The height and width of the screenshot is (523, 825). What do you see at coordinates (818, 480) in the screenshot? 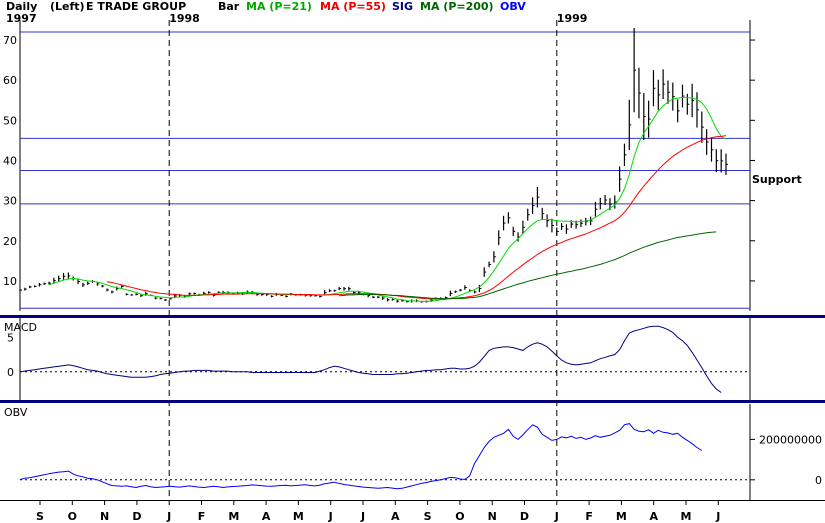
I see `obv-tick-label: 0` at bounding box center [818, 480].